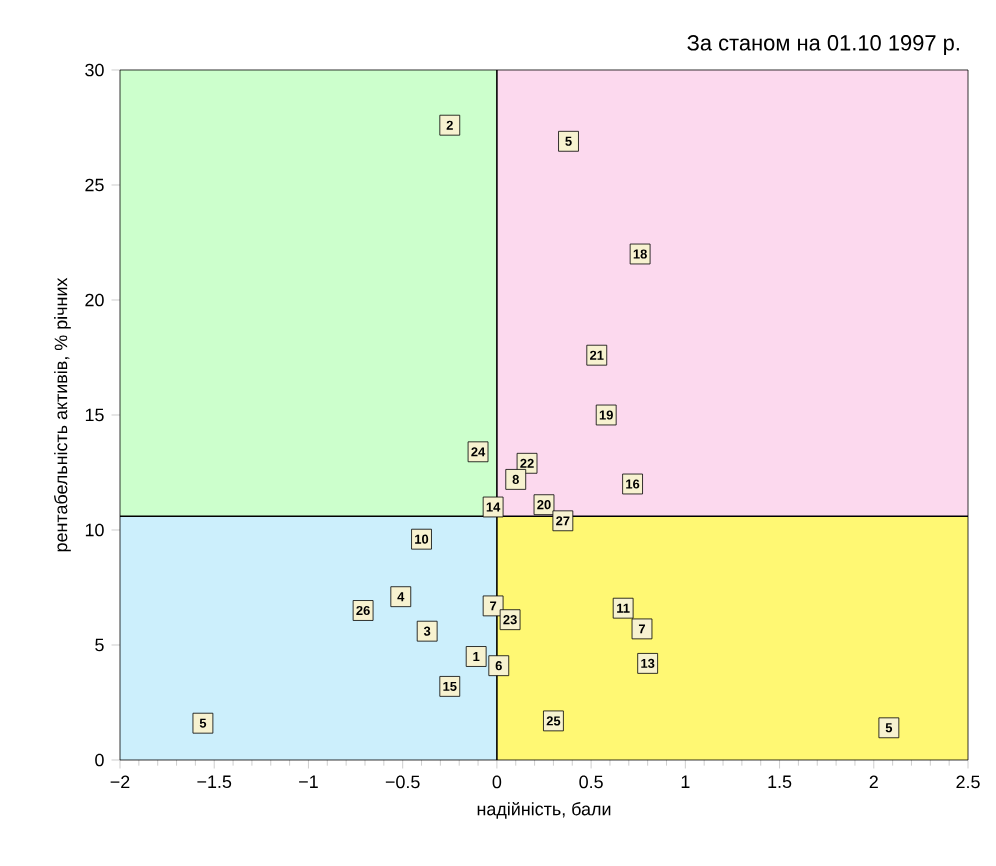 This screenshot has height=866, width=996. What do you see at coordinates (968, 782) in the screenshot?
I see `x-tick-label: 2.5` at bounding box center [968, 782].